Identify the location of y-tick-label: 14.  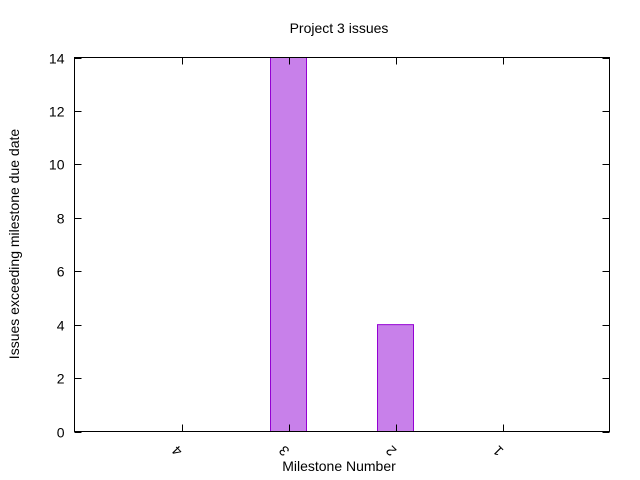
(57, 59).